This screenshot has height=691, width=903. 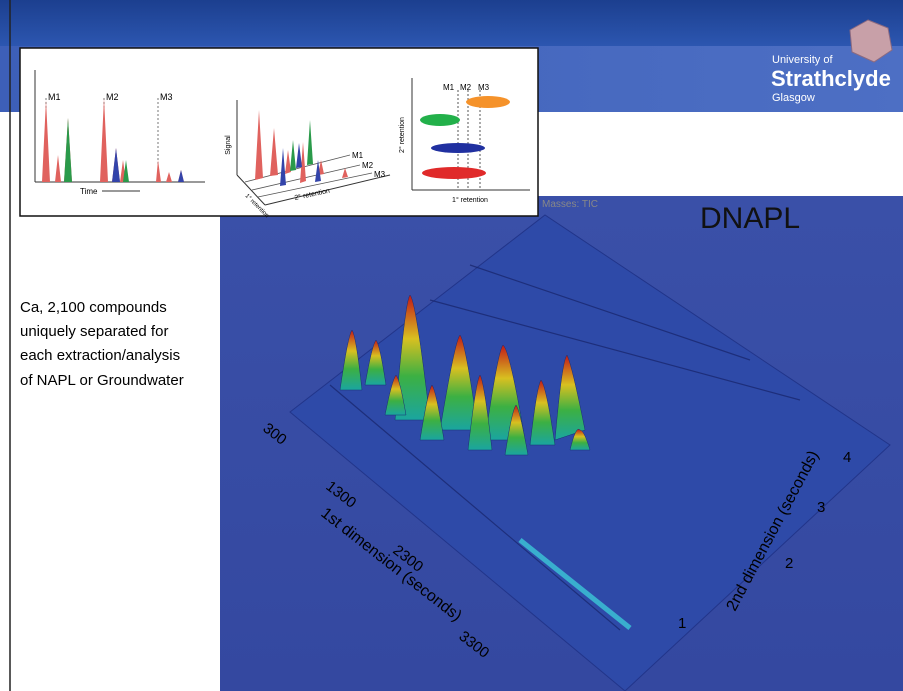 I want to click on y-tick-label: 2, so click(x=789, y=563).